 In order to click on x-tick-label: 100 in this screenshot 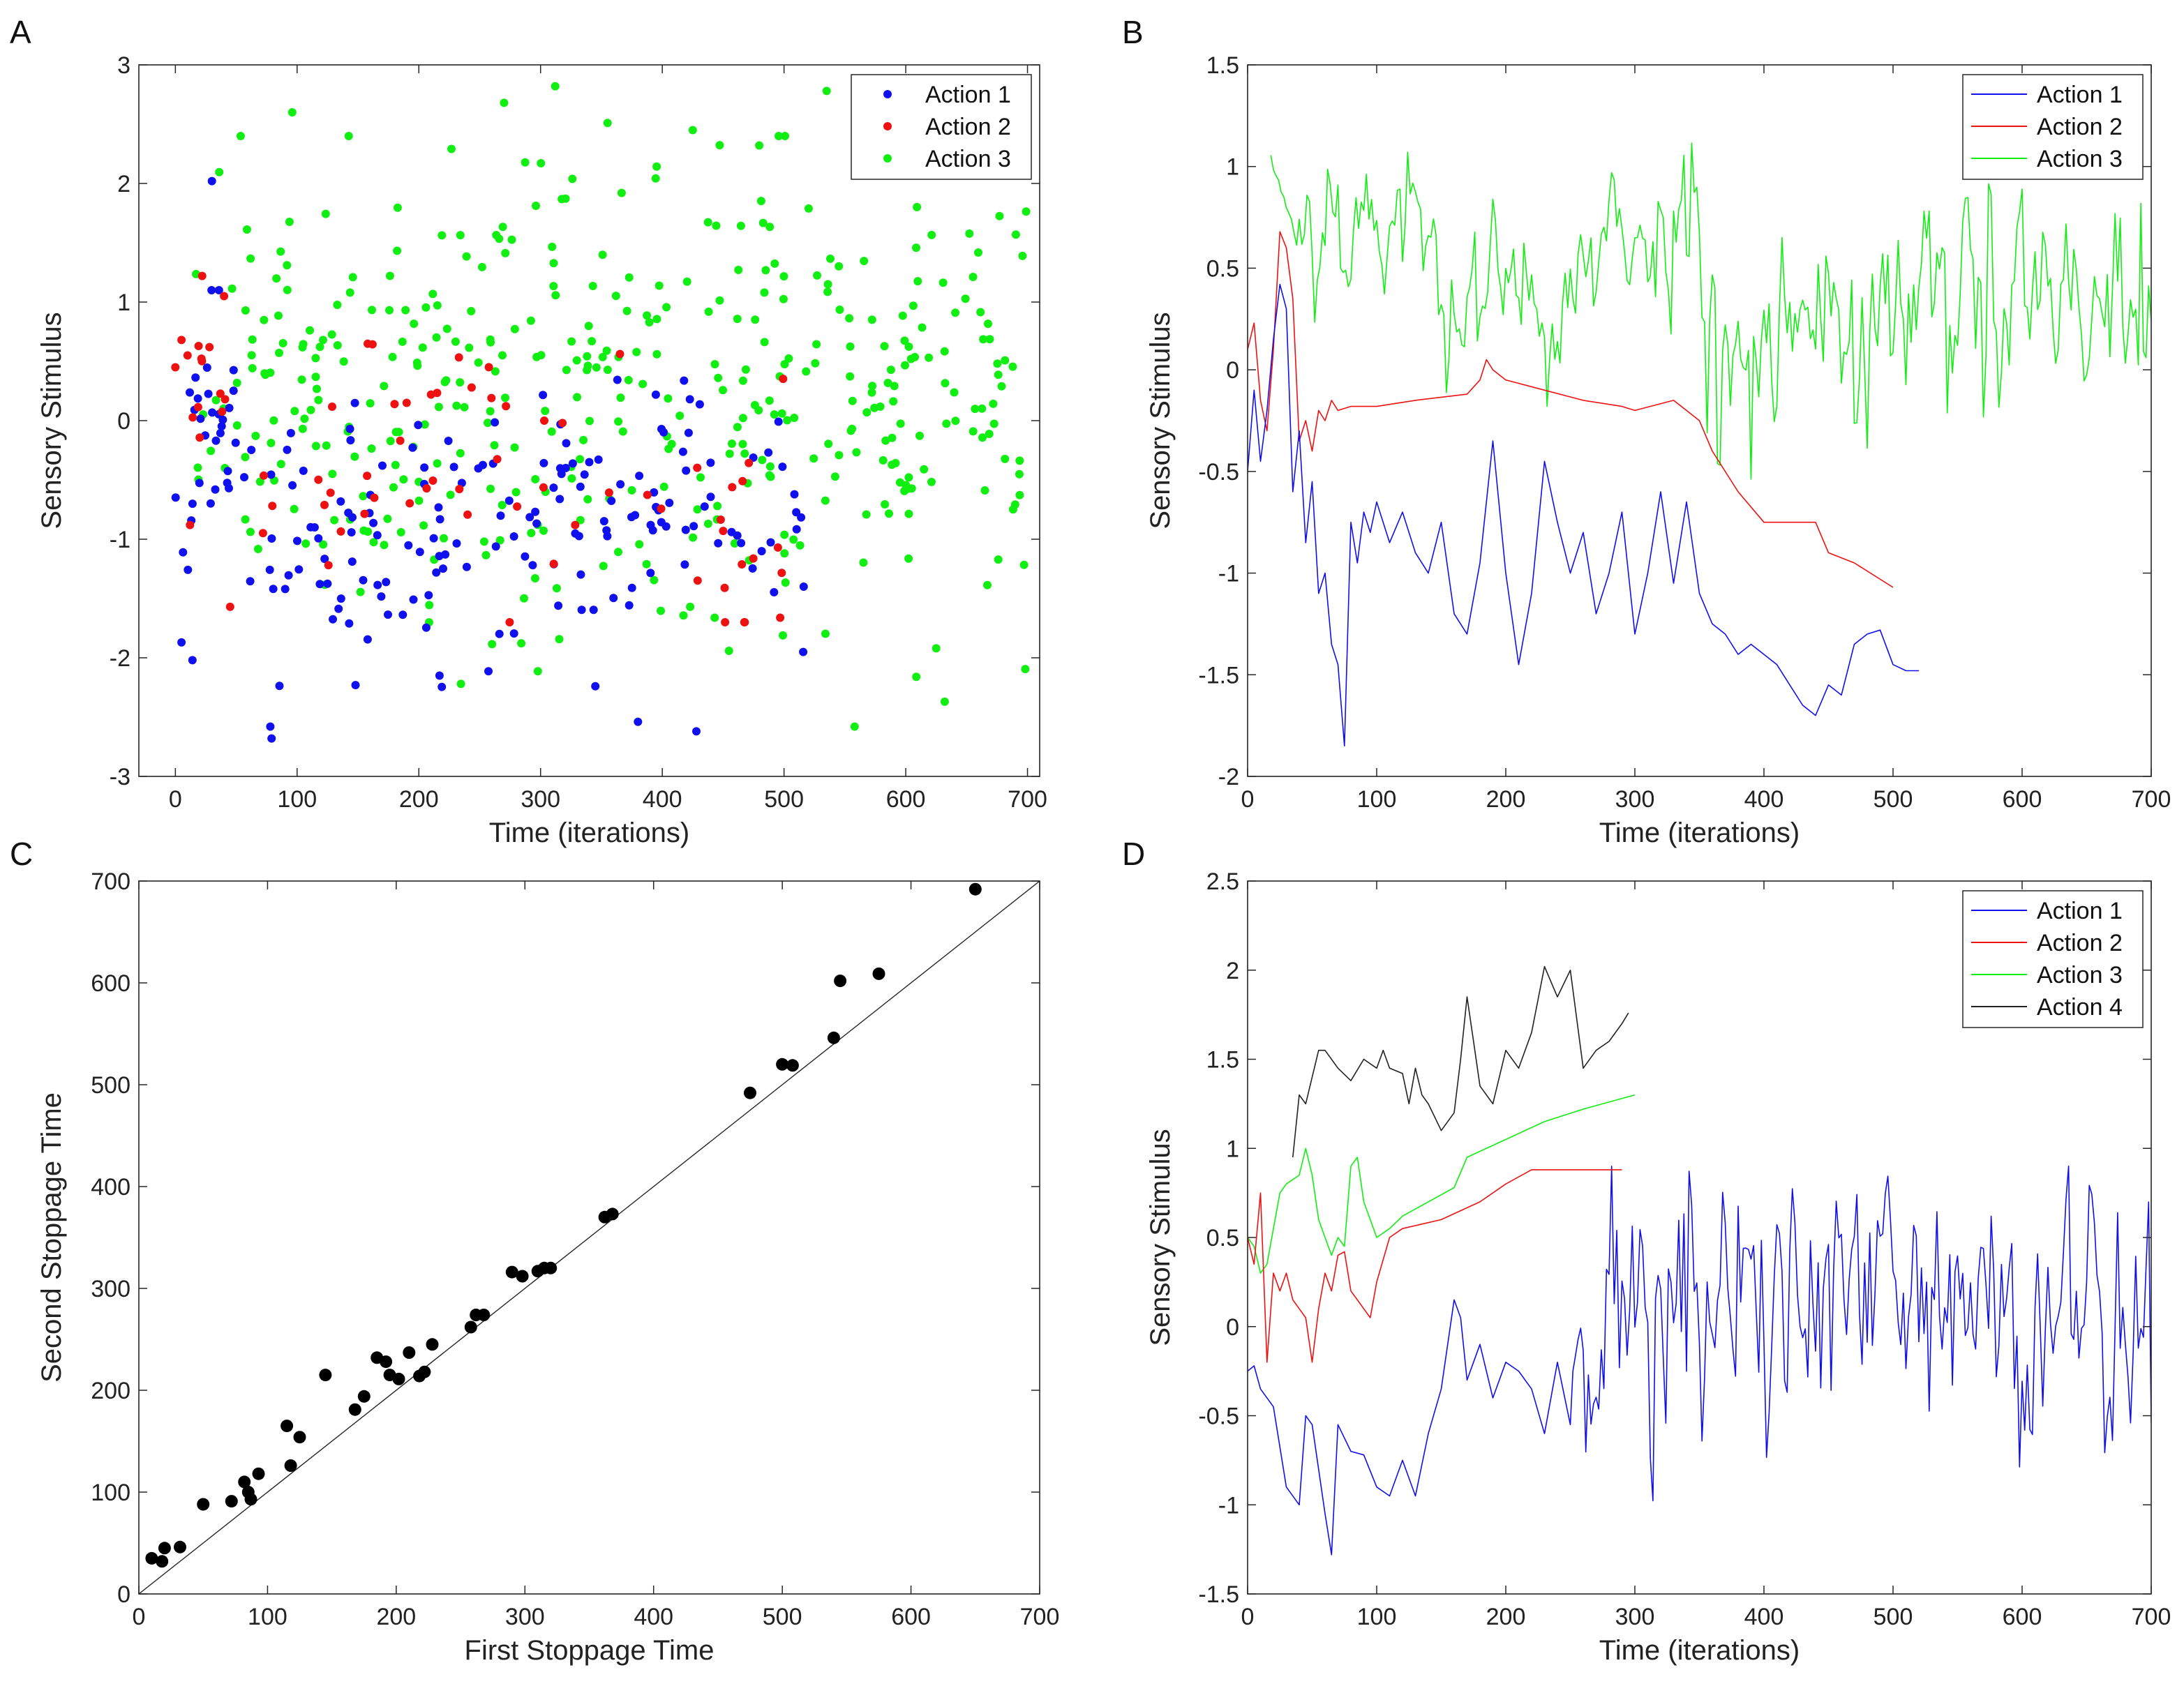, I will do `click(1377, 800)`.